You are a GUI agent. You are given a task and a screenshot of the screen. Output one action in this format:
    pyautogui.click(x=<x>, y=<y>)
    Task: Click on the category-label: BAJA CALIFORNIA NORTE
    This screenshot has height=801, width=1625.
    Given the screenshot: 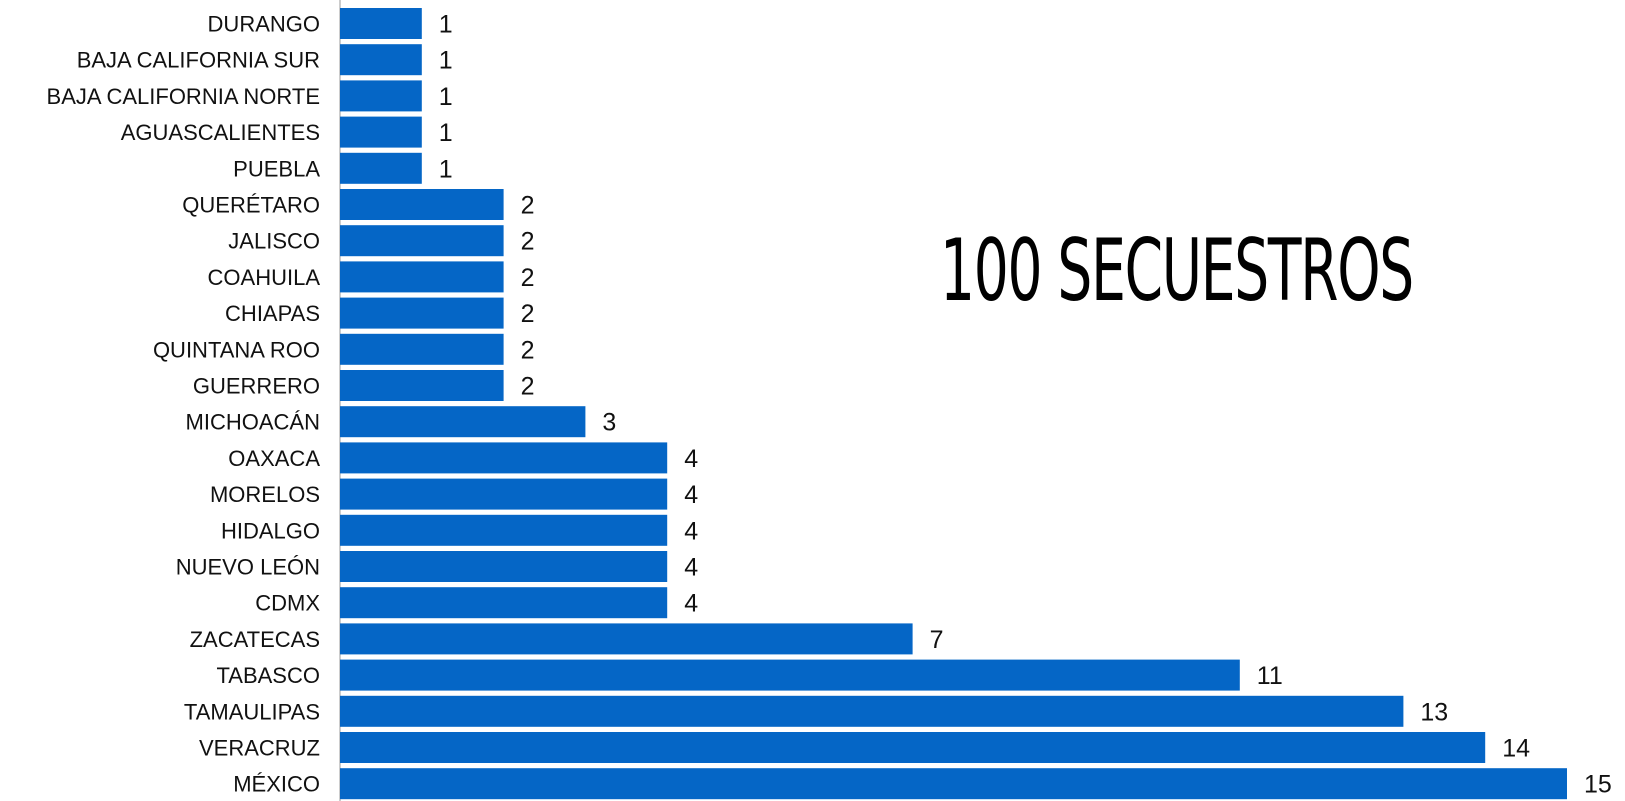 What is the action you would take?
    pyautogui.click(x=183, y=96)
    